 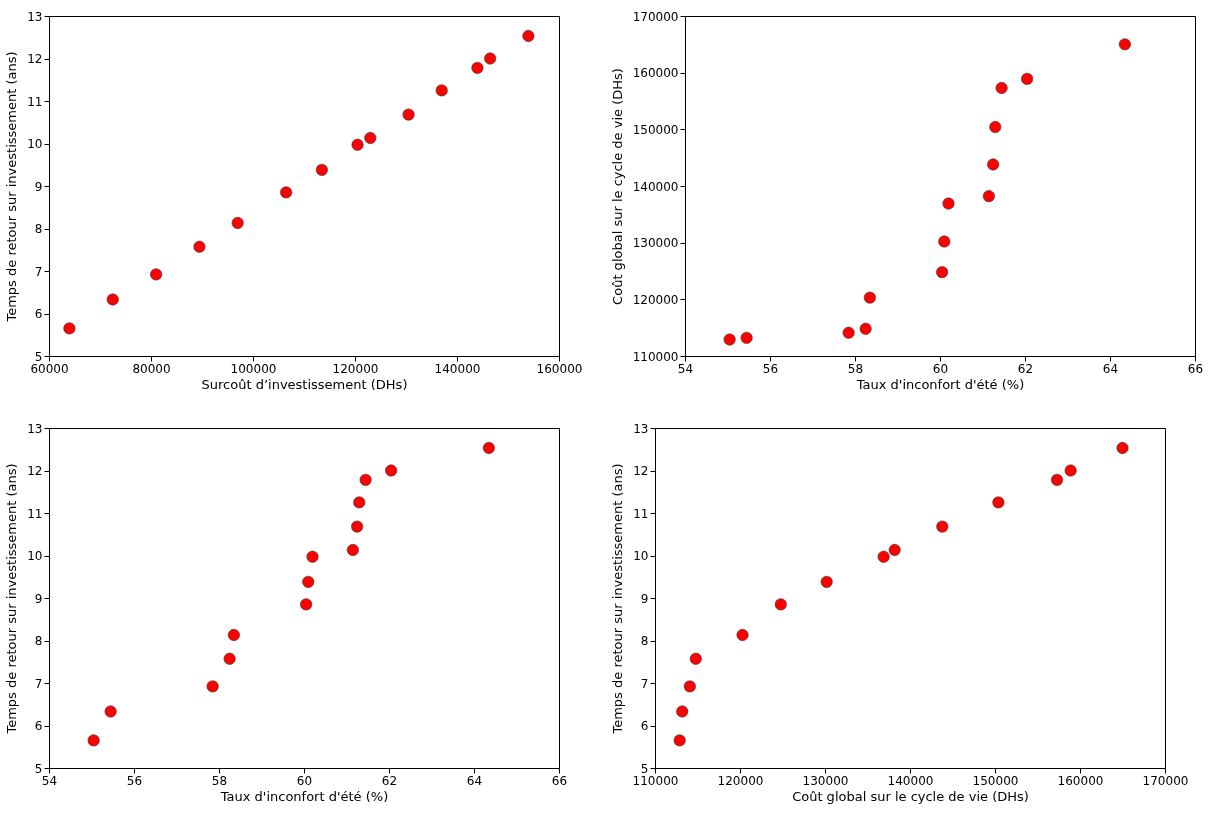 I want to click on x-axis-title: Coût global sur le cycle de vie (DHs), so click(x=910, y=796).